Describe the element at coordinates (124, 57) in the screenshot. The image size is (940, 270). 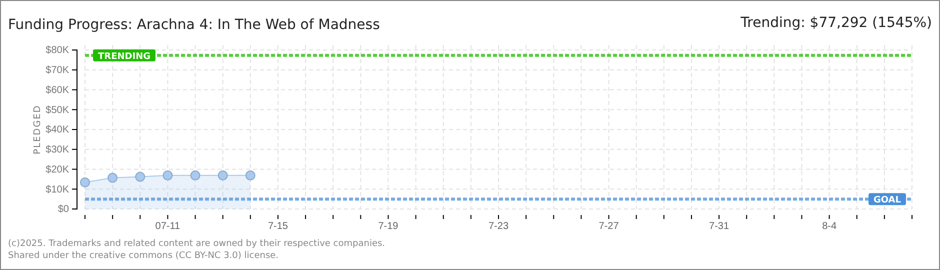
I see `ref-line-label: TRENDING` at that location.